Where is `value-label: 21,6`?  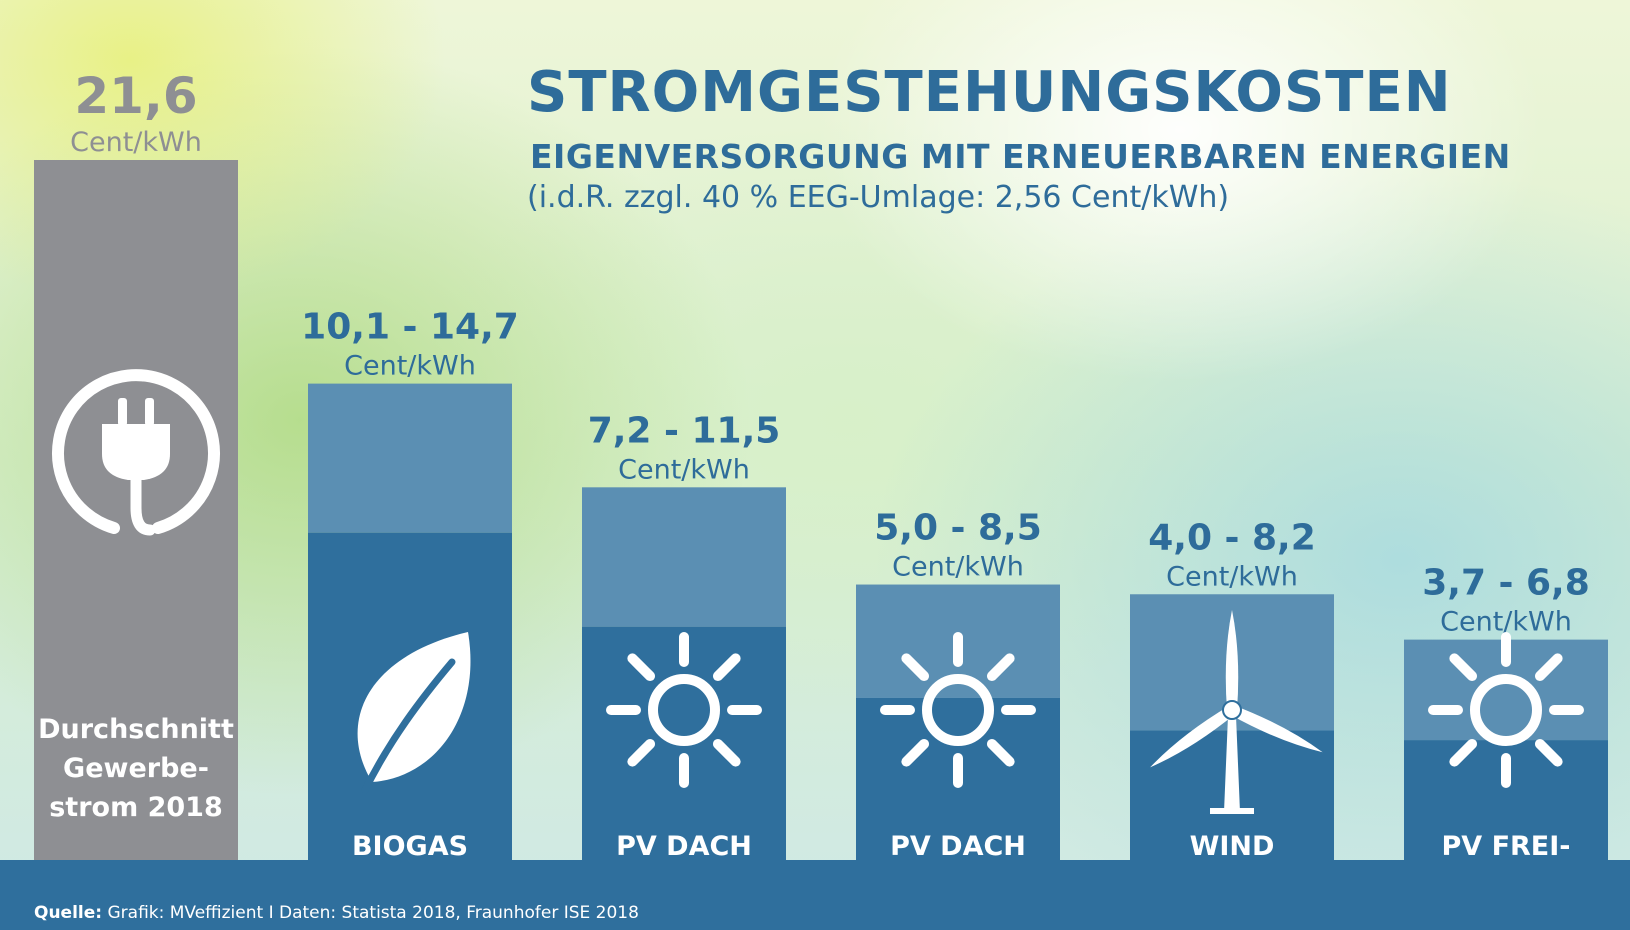
value-label: 21,6 is located at coordinates (135, 96).